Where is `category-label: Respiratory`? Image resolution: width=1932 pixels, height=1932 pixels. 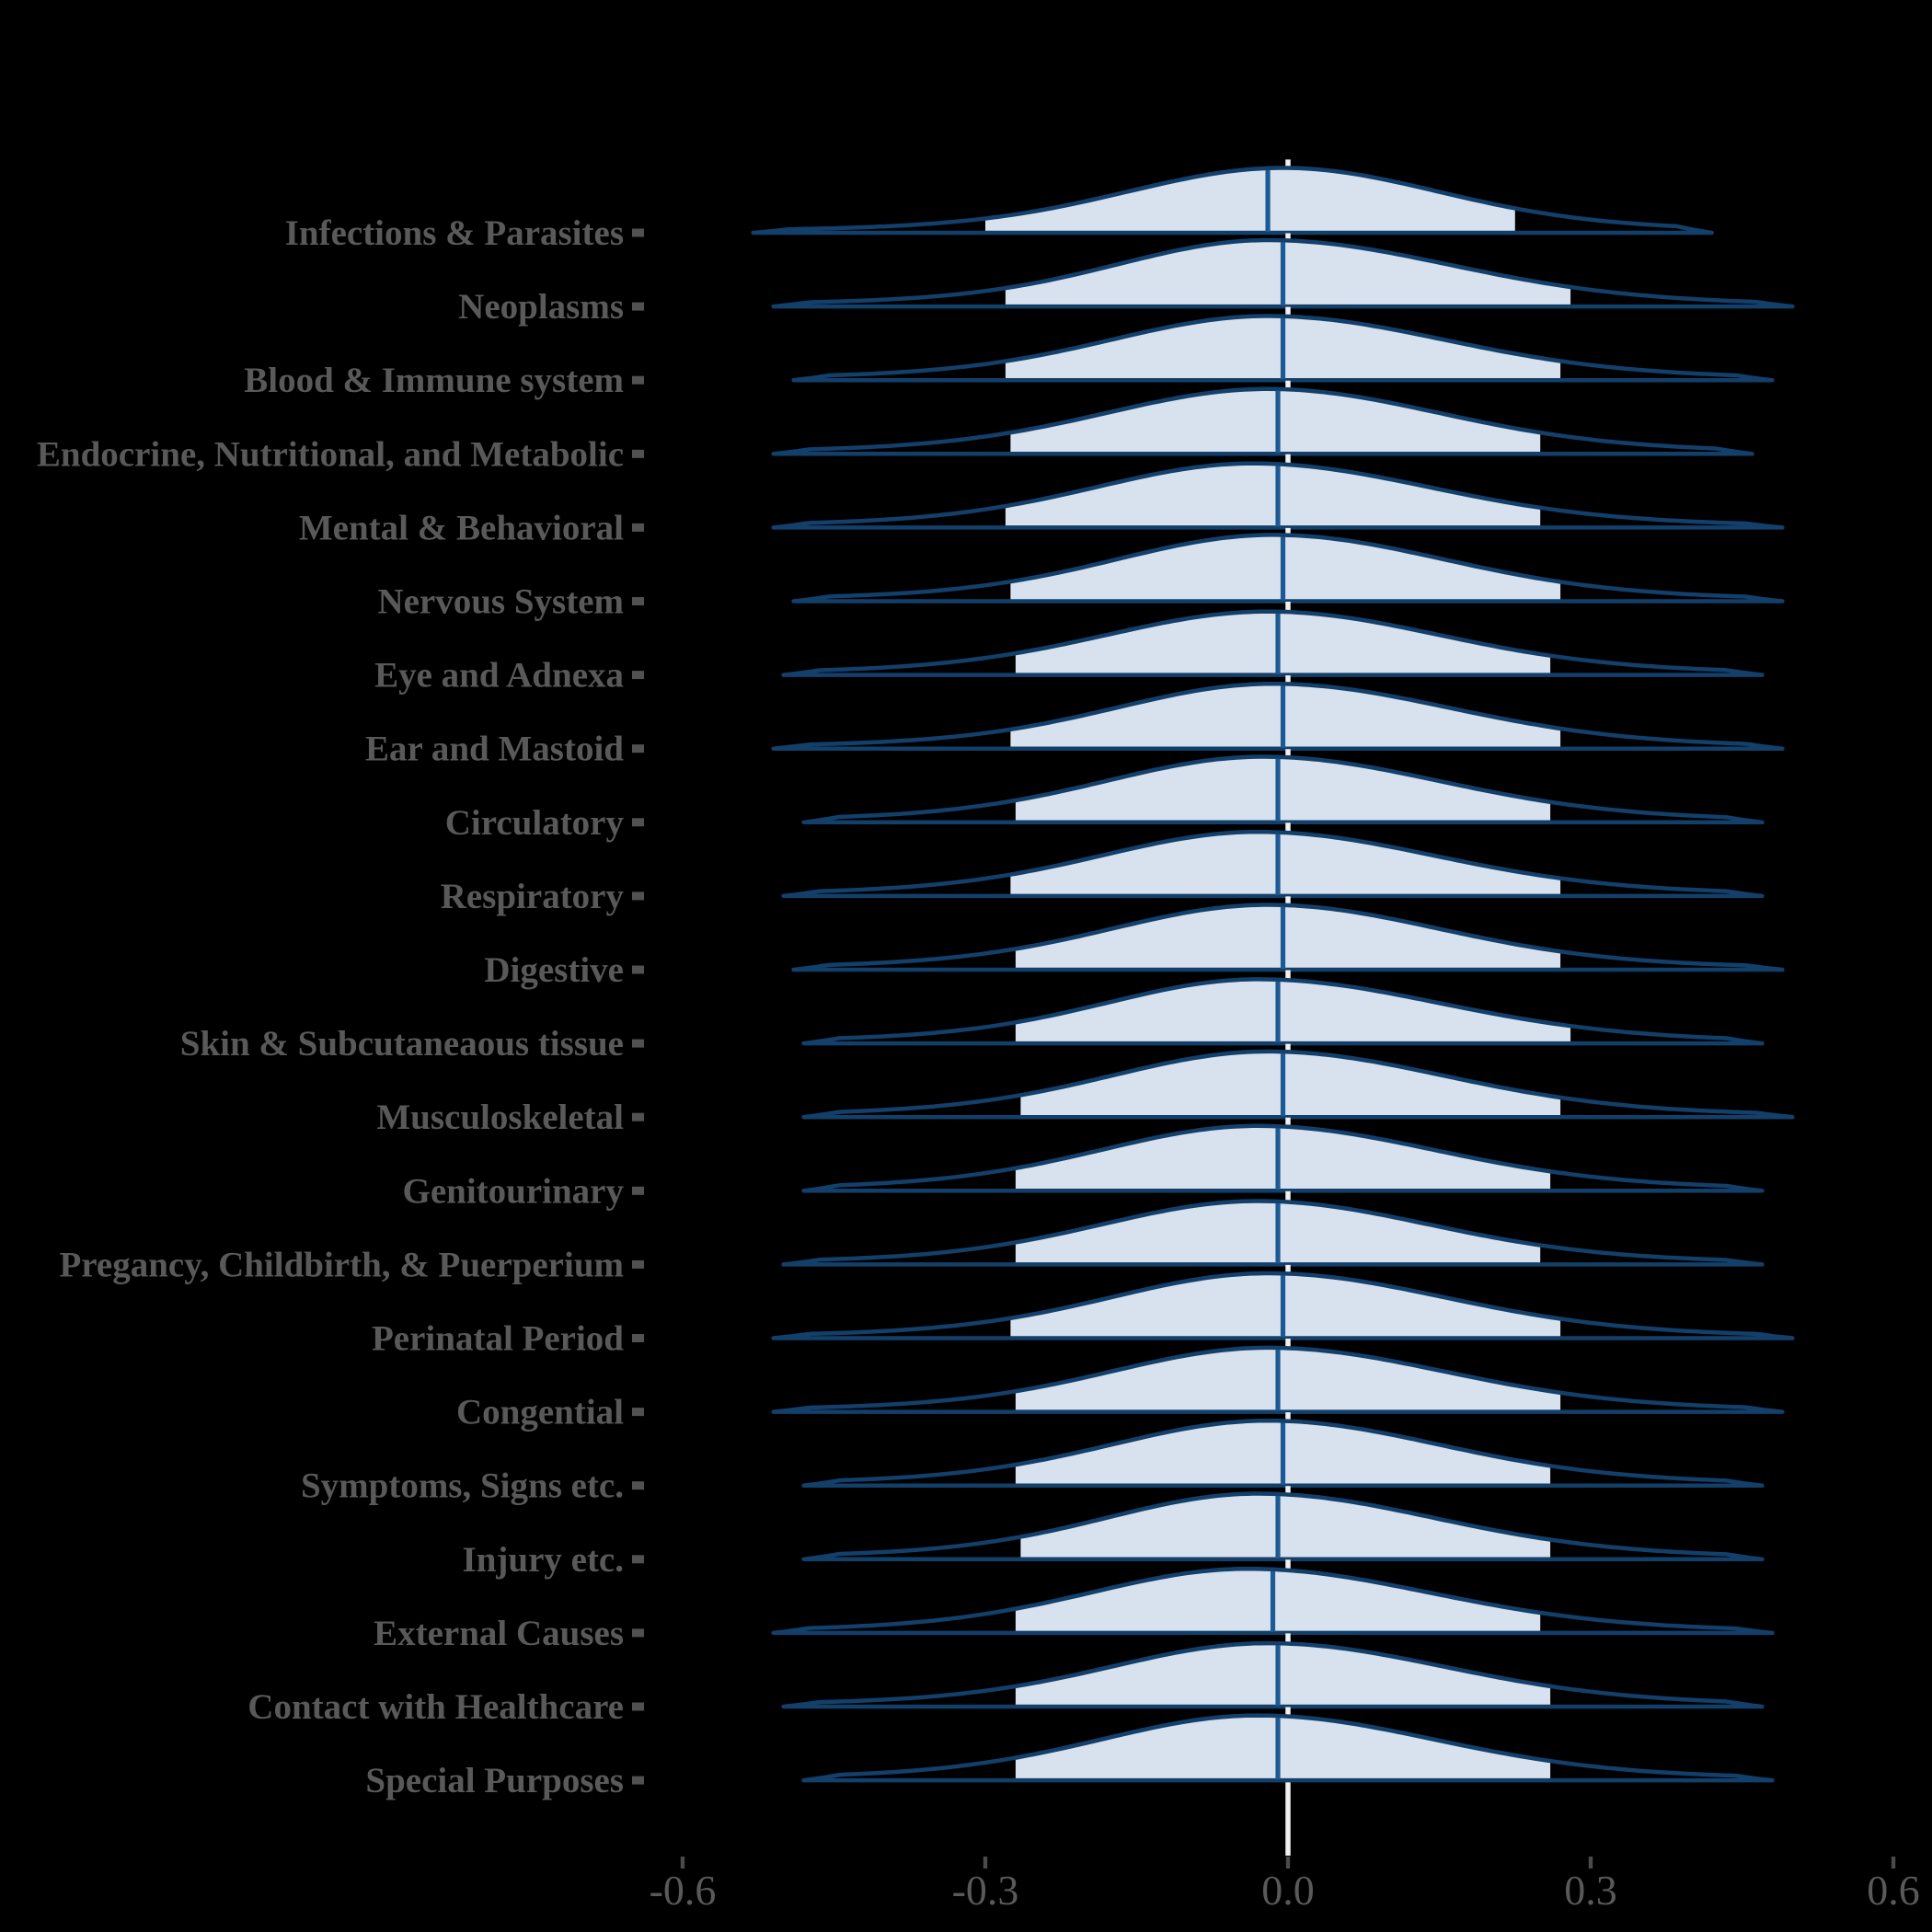 category-label: Respiratory is located at coordinates (533, 896).